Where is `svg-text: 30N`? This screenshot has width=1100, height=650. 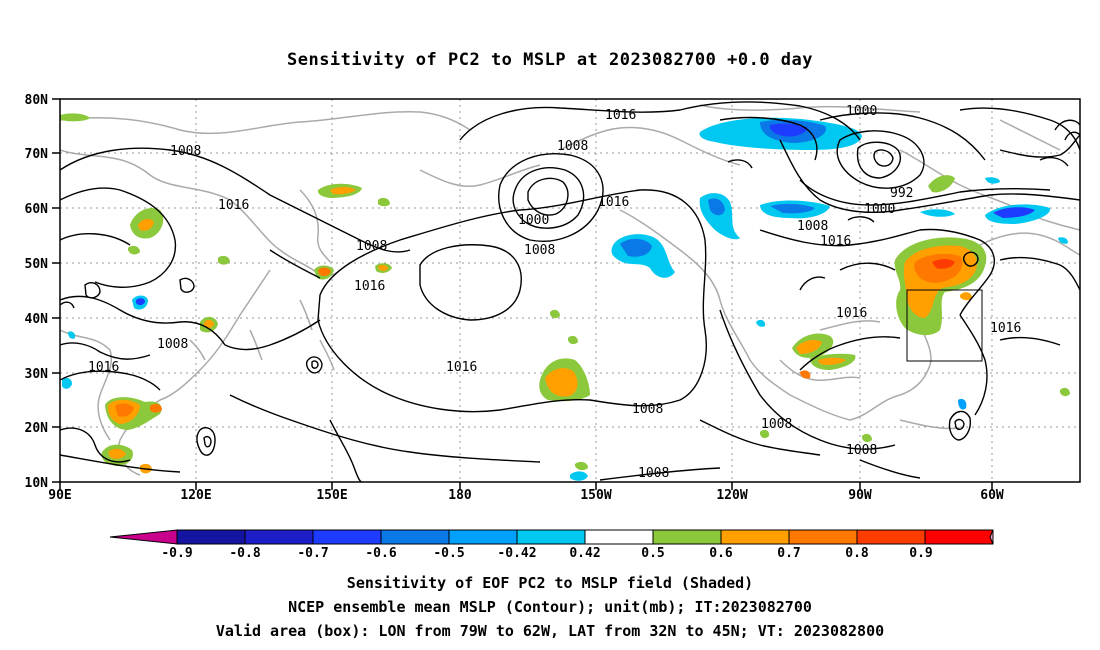 svg-text: 30N is located at coordinates (37, 374).